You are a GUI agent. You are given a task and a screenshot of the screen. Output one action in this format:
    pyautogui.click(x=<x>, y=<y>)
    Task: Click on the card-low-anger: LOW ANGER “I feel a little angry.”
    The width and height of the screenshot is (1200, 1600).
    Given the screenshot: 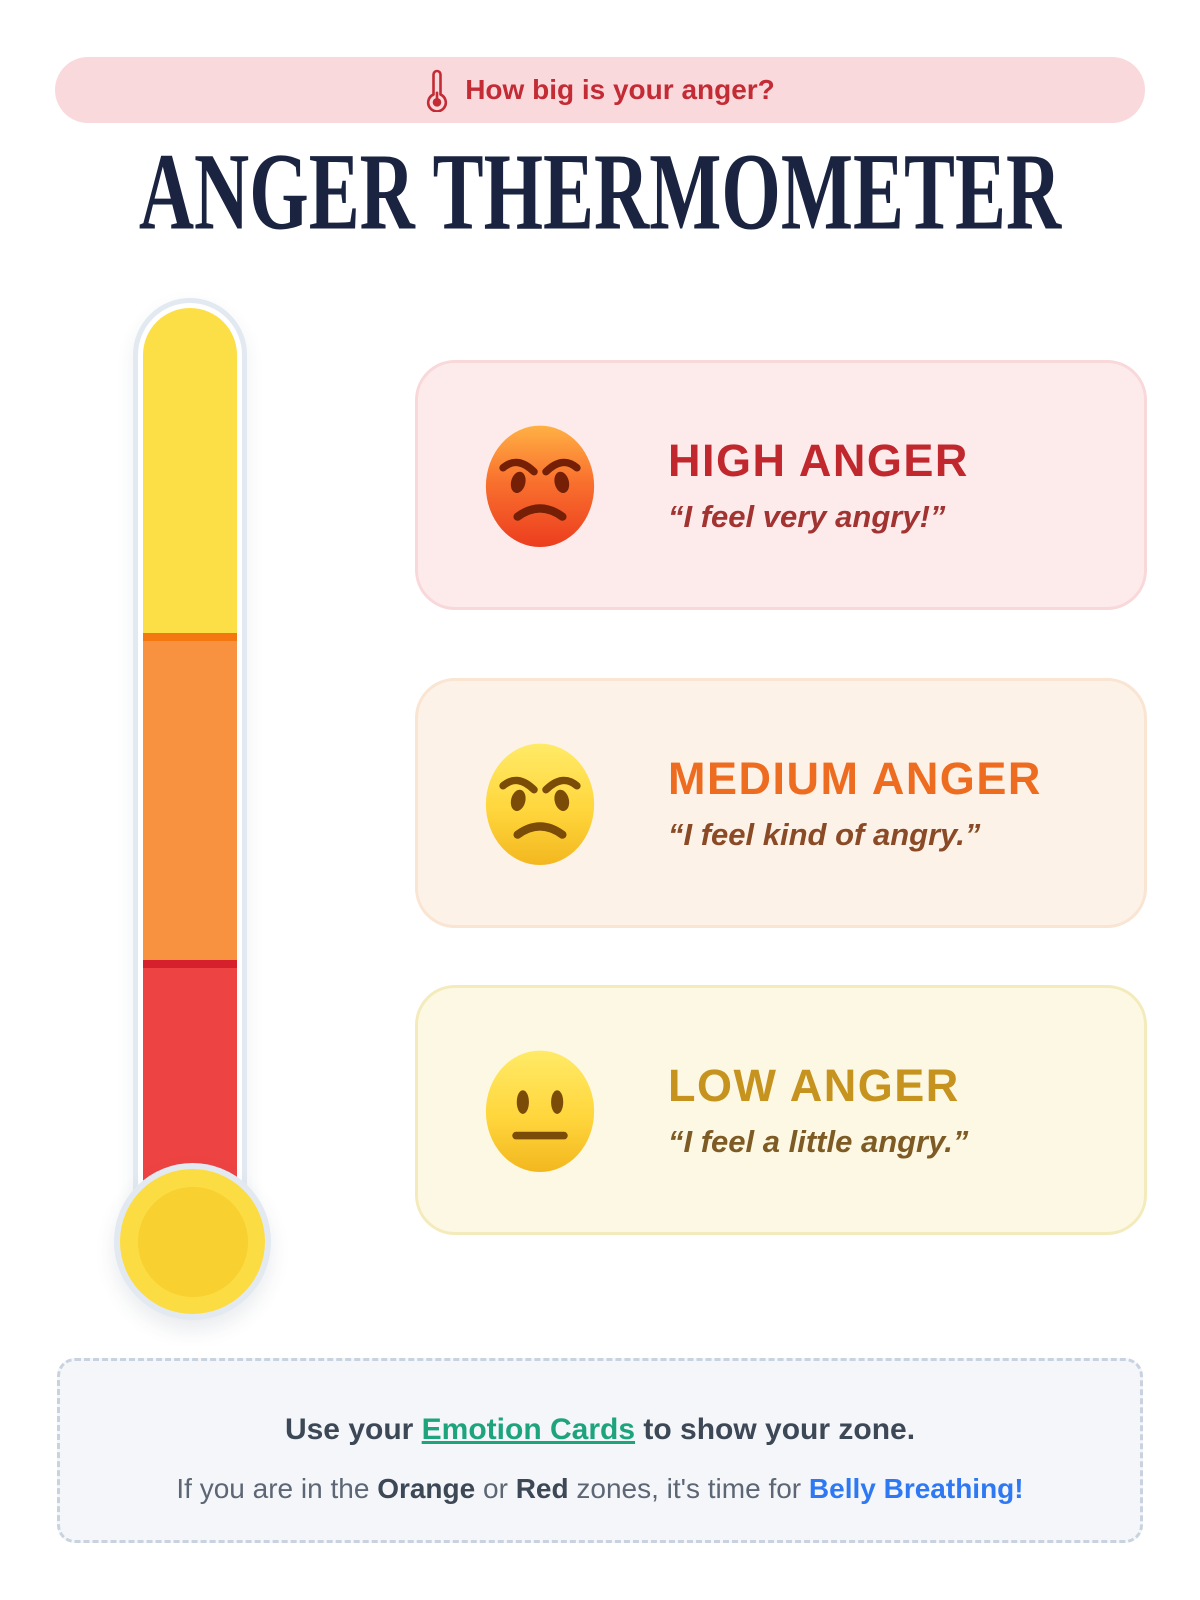 What is the action you would take?
    pyautogui.click(x=781, y=1110)
    